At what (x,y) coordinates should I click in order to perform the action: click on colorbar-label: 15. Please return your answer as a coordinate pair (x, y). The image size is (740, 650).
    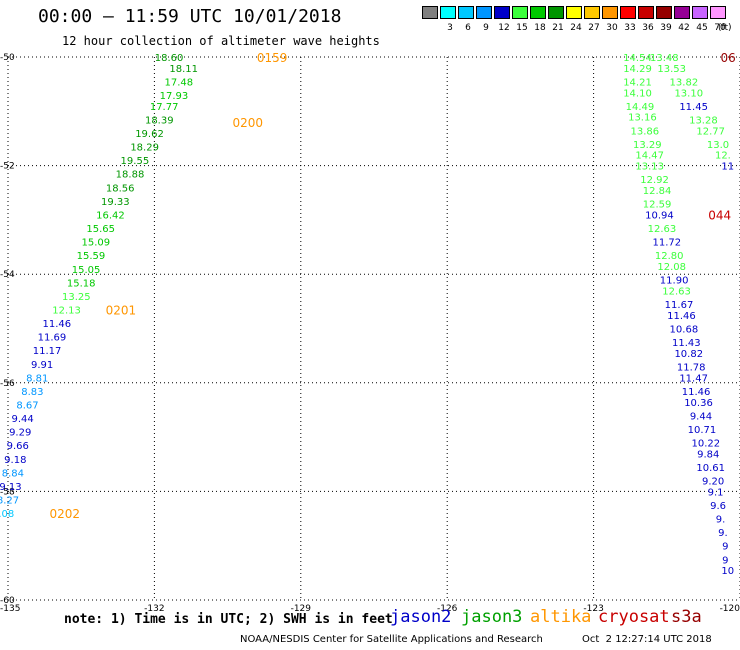
    Looking at the image, I should click on (522, 28).